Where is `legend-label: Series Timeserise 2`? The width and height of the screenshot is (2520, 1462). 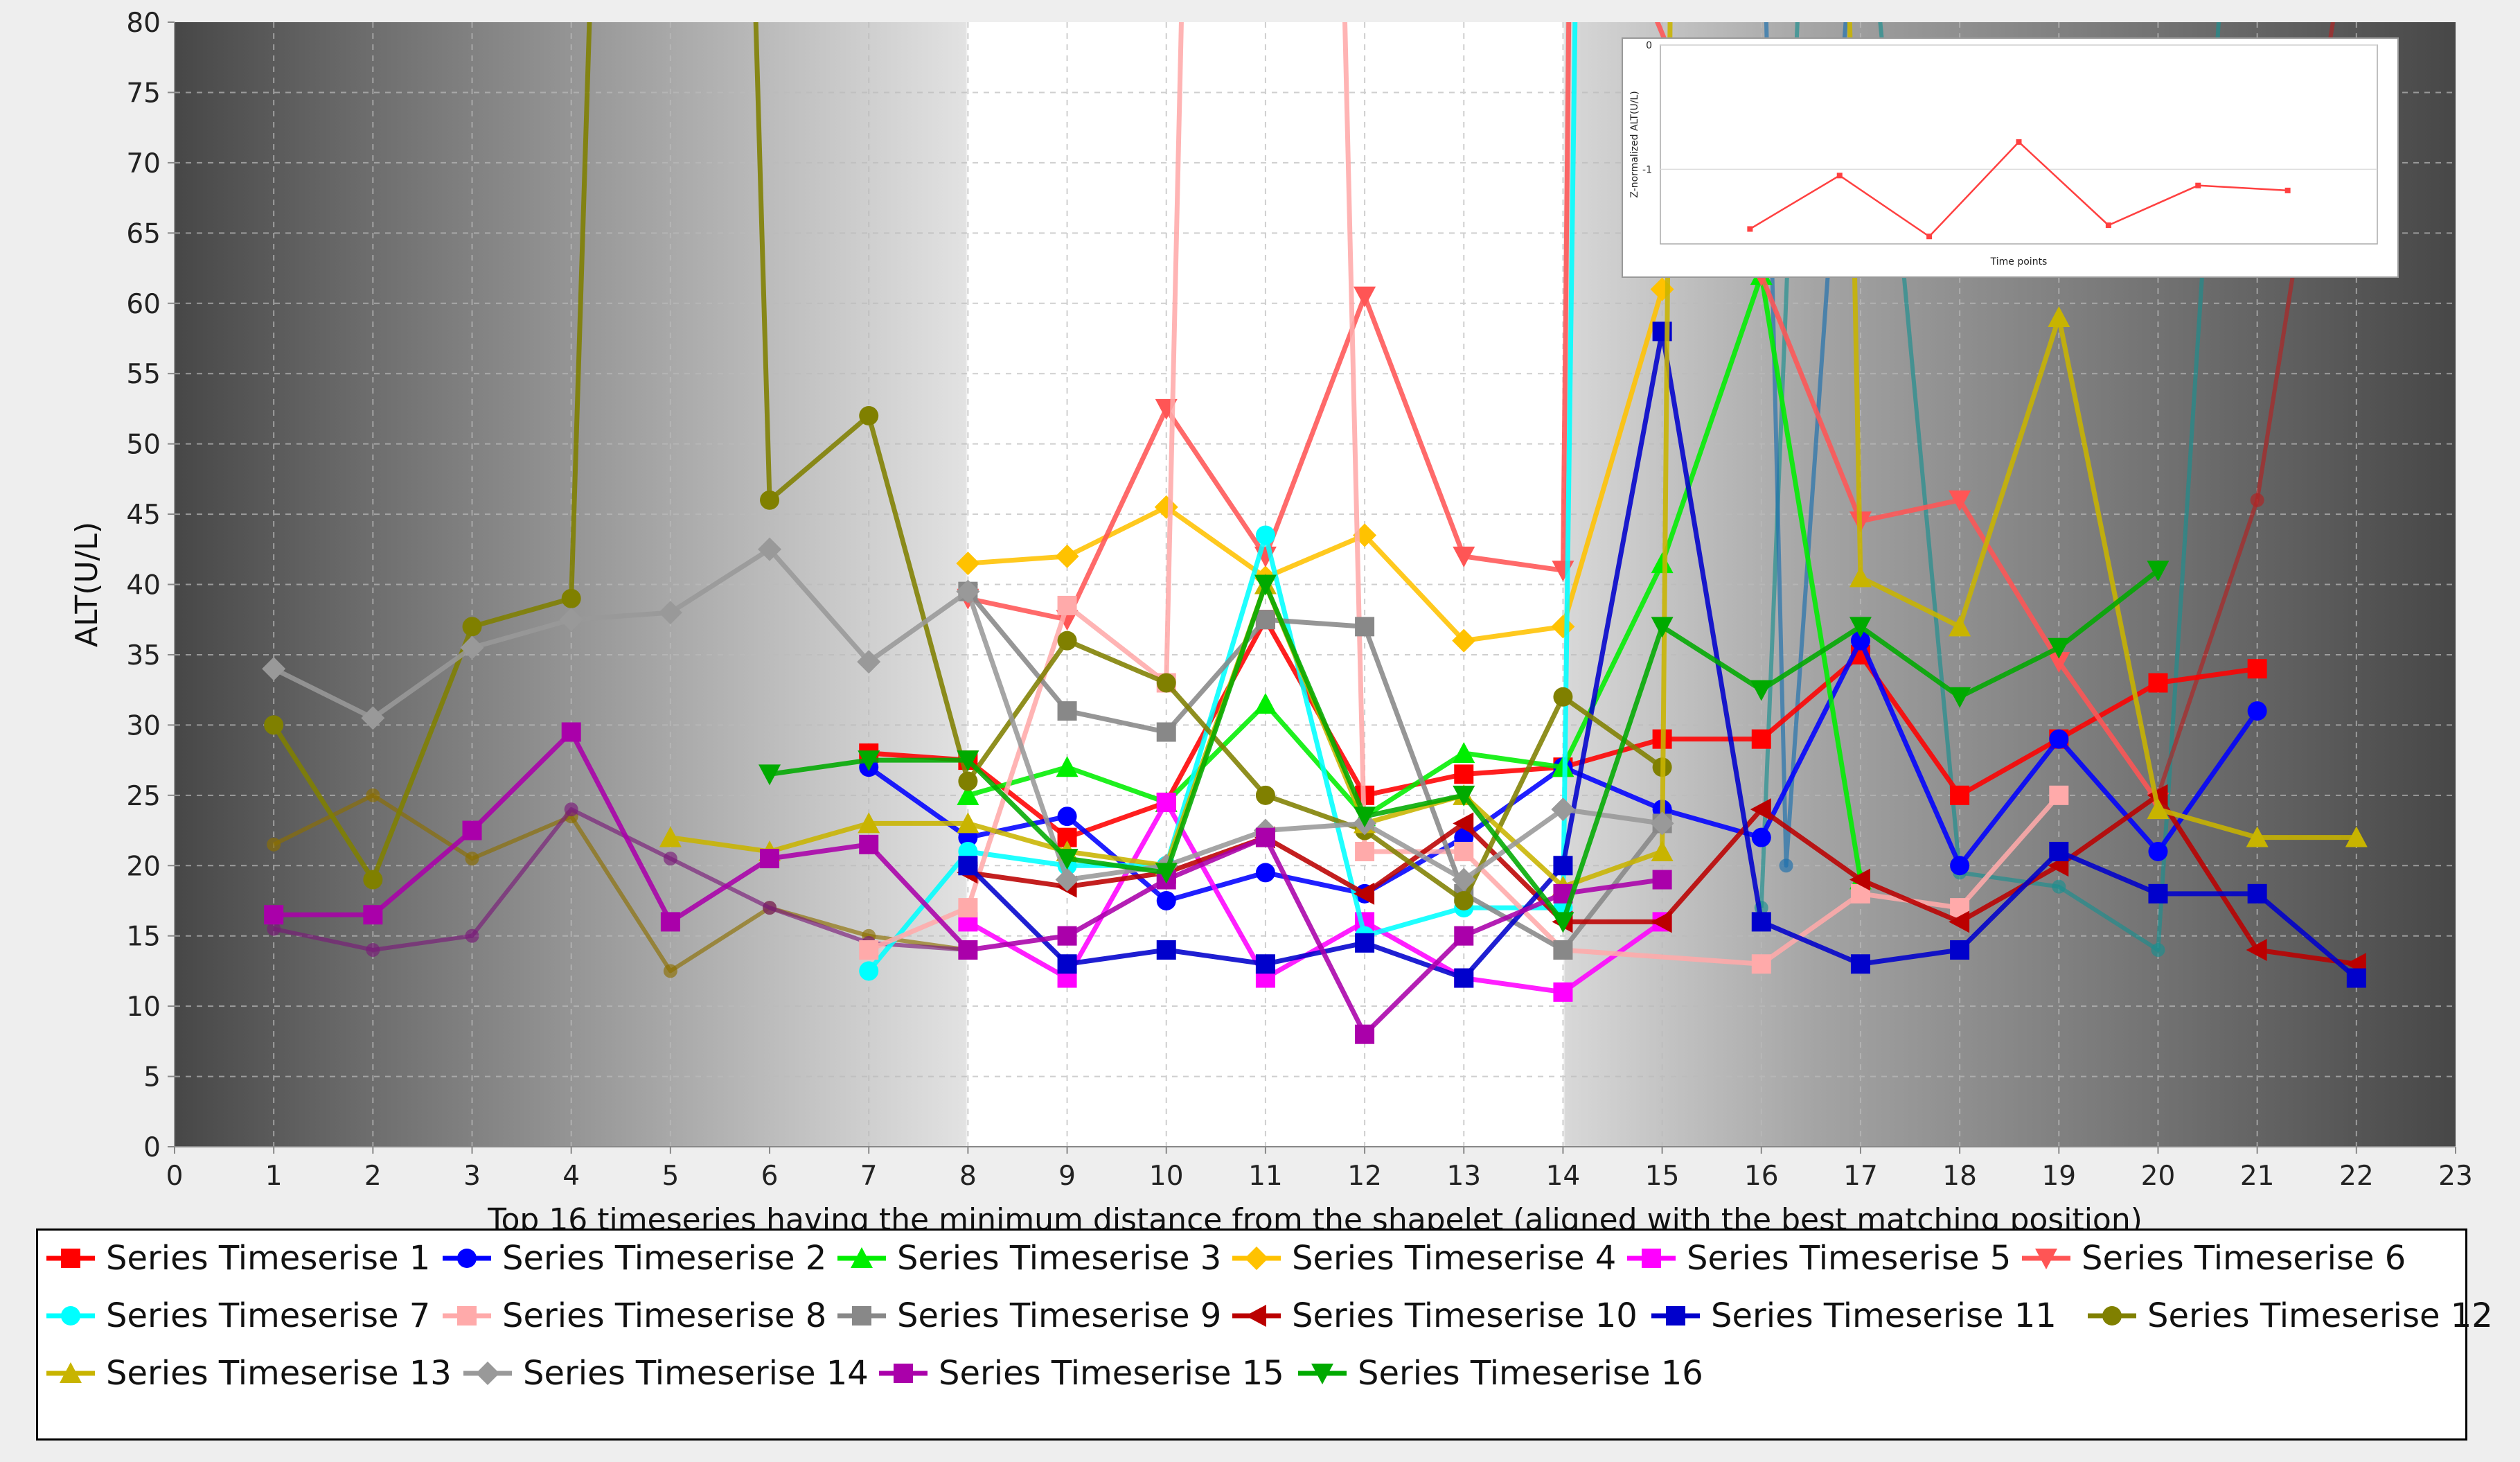
legend-label: Series Timeserise 2 is located at coordinates (664, 1258).